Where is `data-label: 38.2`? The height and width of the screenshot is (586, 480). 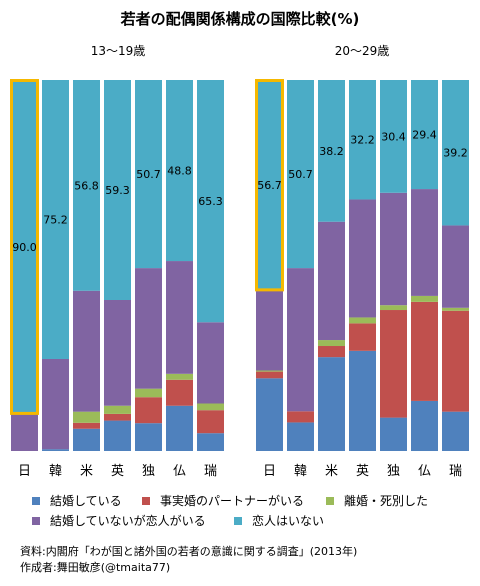
data-label: 38.2 is located at coordinates (331, 151).